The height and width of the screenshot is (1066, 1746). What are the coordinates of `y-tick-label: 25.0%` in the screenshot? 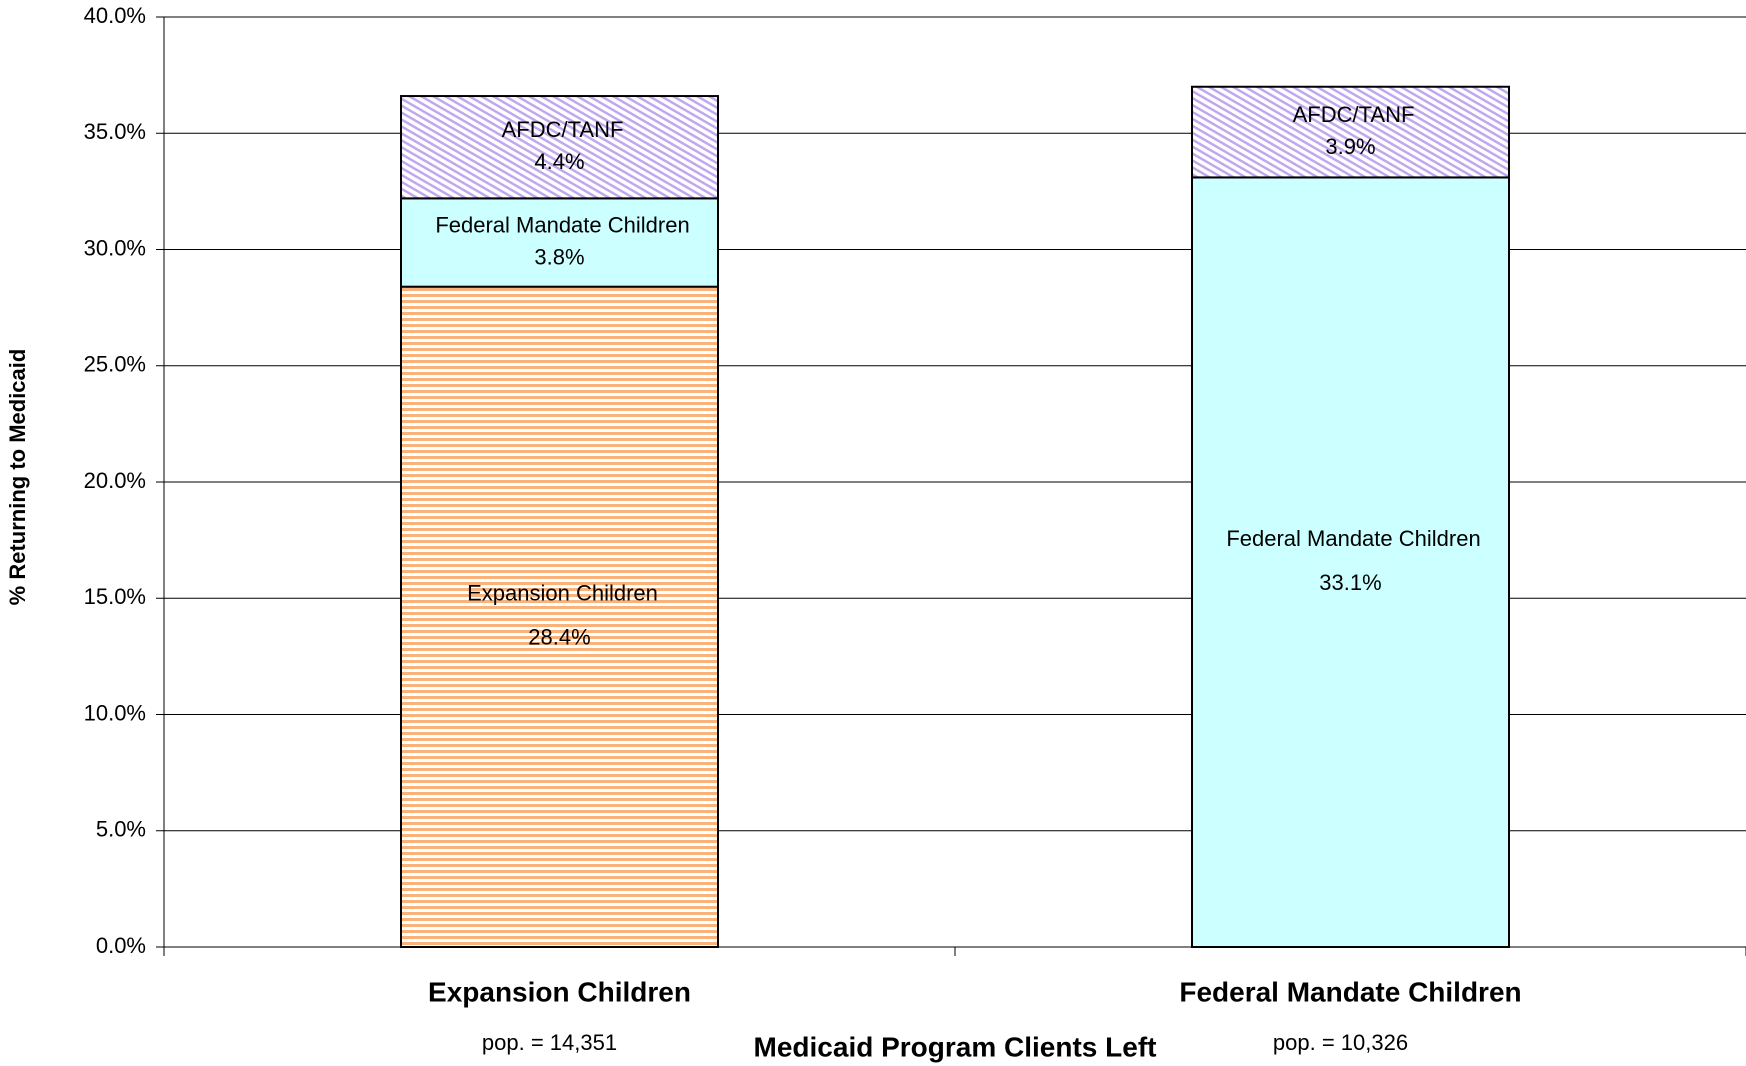 It's located at (115, 364).